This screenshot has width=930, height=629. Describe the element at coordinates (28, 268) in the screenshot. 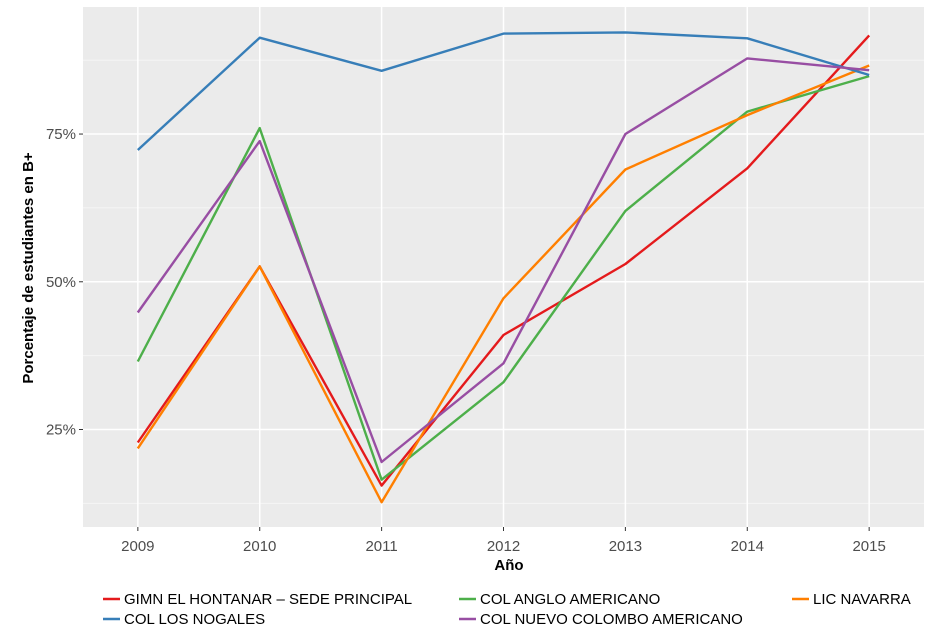

I see `y-axis-title: Porcentaje de estudiantes en B+` at that location.